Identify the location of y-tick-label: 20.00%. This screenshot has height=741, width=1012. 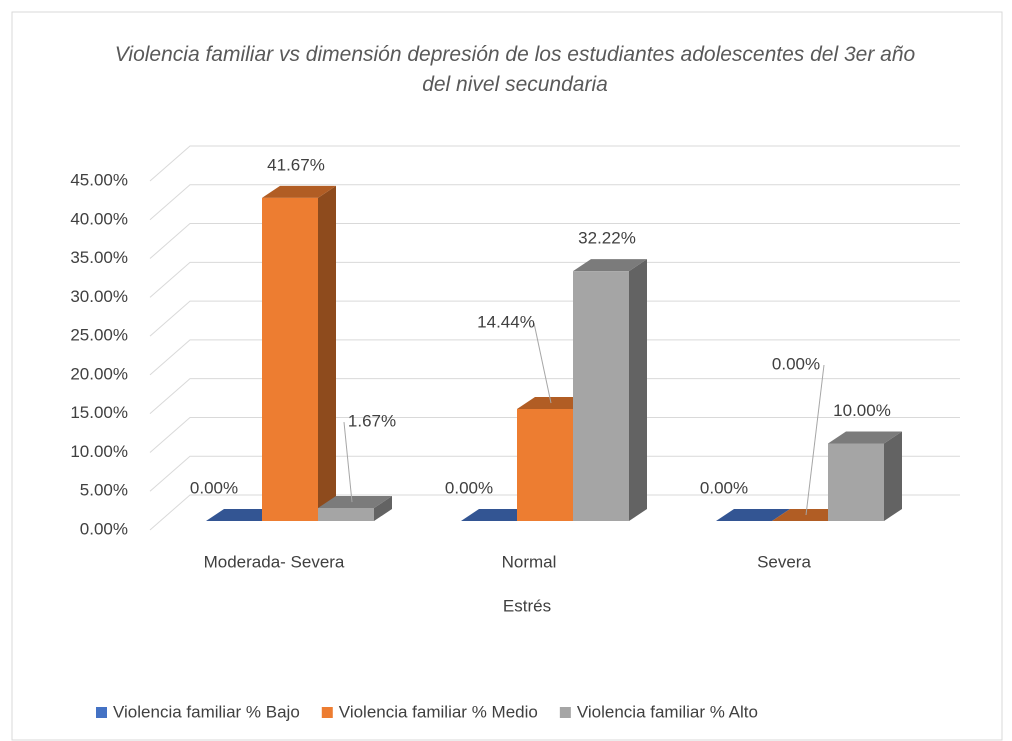
(99, 373).